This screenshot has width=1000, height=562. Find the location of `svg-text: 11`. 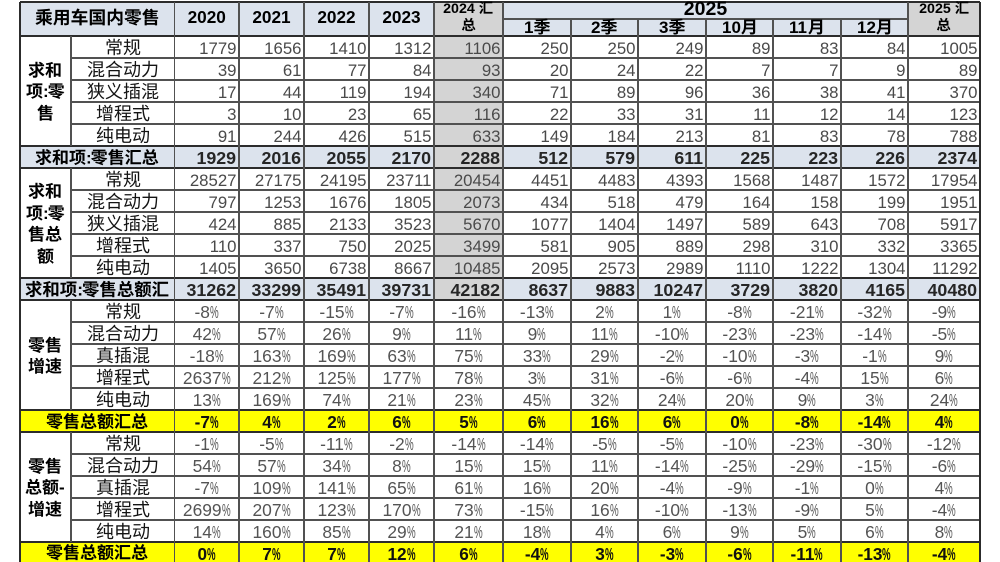

svg-text: 11 is located at coordinates (798, 26).